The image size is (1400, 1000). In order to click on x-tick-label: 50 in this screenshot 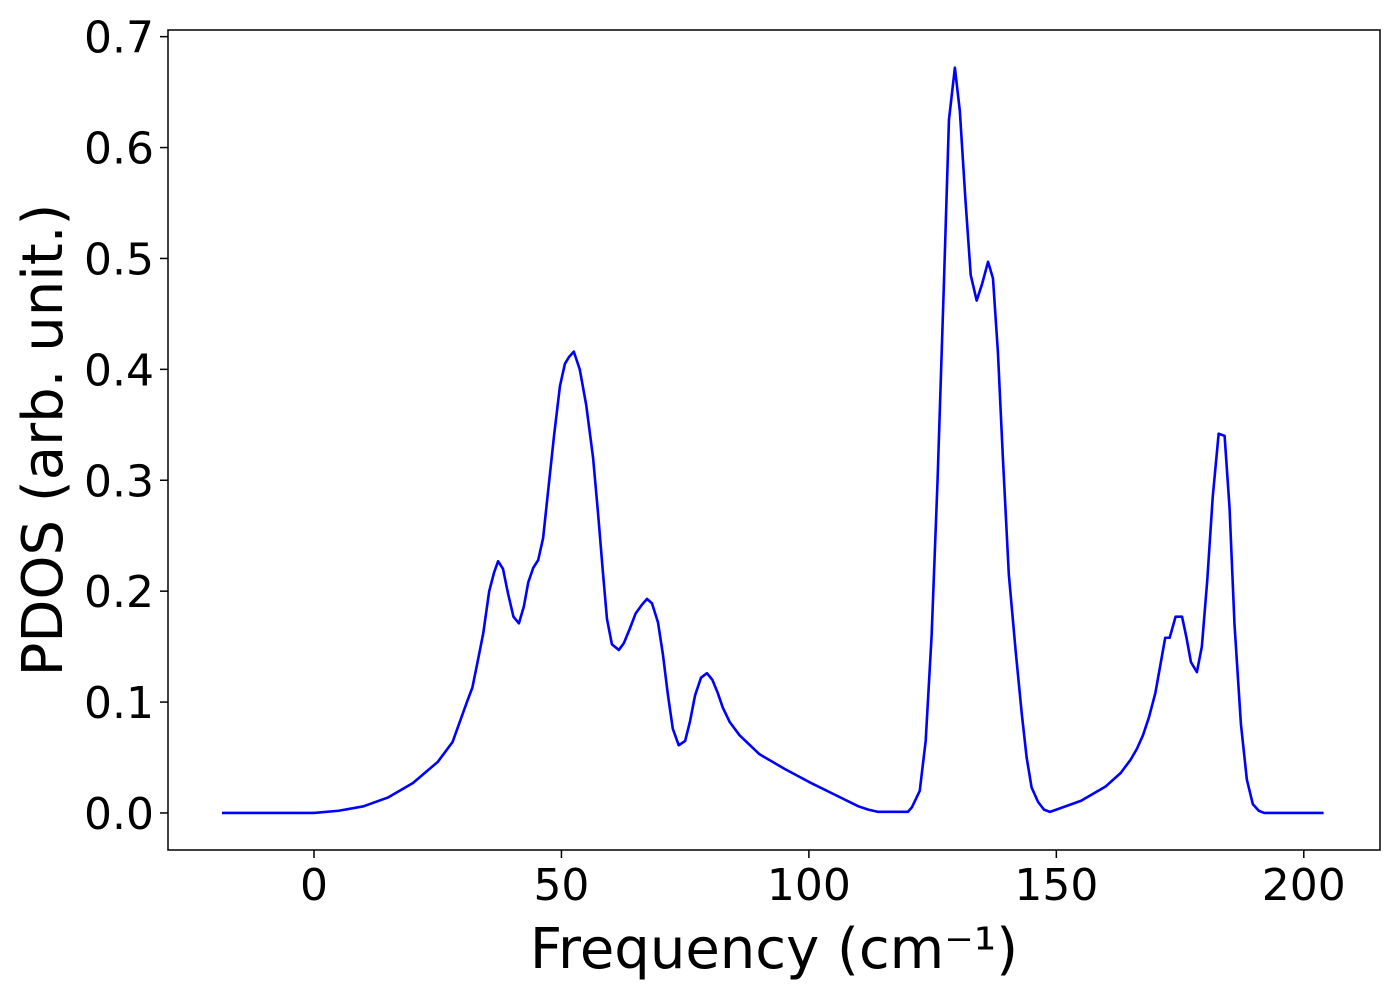, I will do `click(561, 885)`.